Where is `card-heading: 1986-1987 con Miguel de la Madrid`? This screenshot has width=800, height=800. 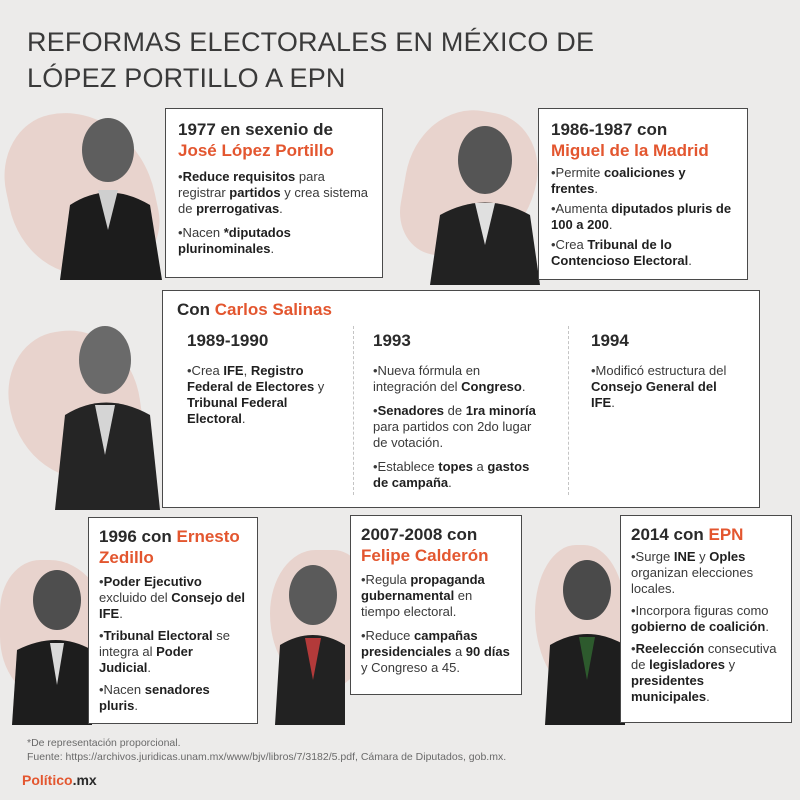 card-heading: 1986-1987 con Miguel de la Madrid is located at coordinates (630, 140).